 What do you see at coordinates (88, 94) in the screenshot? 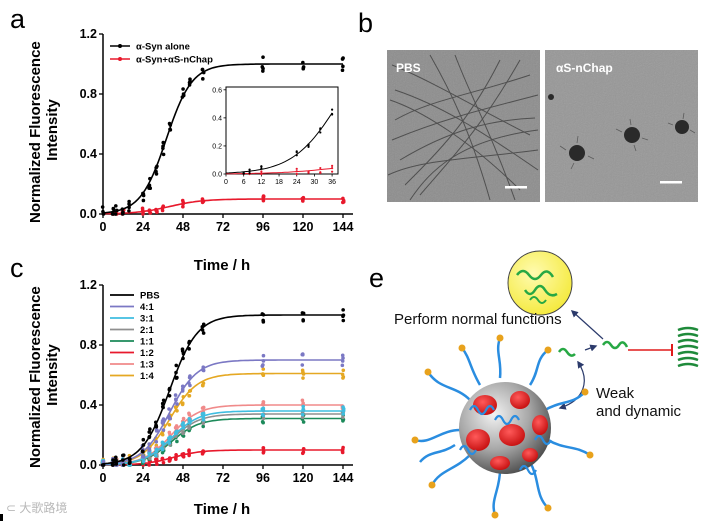
I see `charta-ytick-label: 0.8` at bounding box center [88, 94].